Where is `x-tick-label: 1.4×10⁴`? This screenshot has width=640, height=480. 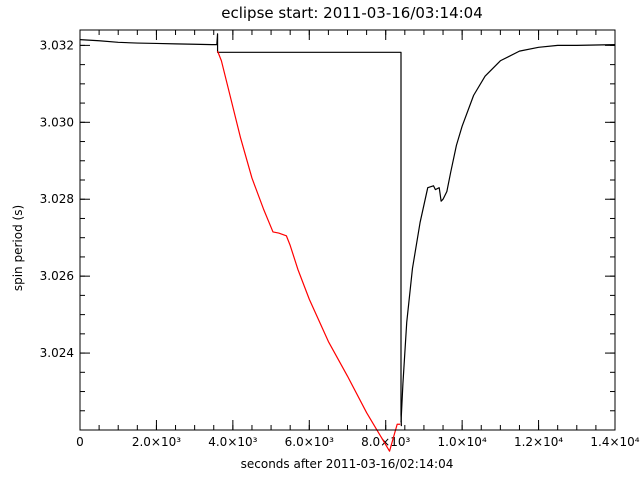
x-tick-label: 1.4×10⁴ is located at coordinates (614, 442).